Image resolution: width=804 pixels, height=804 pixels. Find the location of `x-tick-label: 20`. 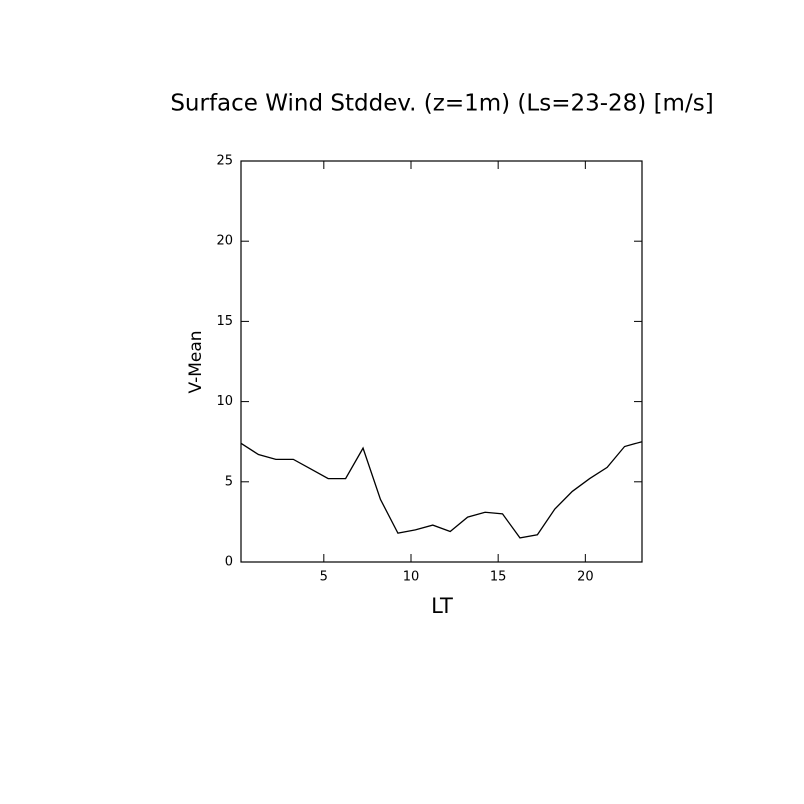

x-tick-label: 20 is located at coordinates (585, 577).